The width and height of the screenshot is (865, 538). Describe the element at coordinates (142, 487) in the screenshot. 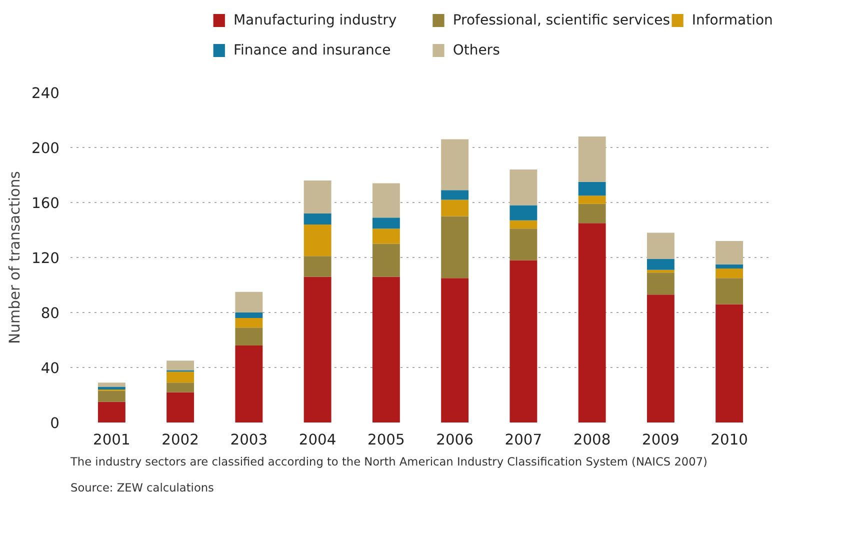

I see `source-note: Source: ZEW calculations` at that location.